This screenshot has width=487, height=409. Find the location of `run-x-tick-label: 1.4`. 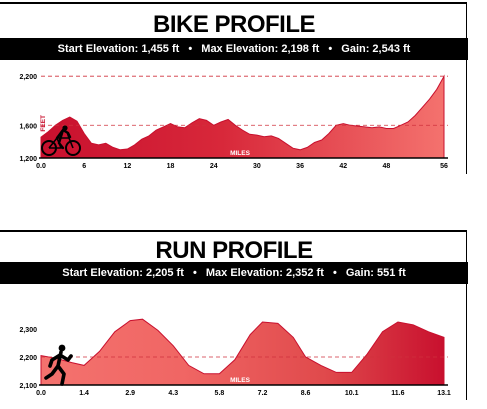

run-x-tick-label: 1.4 is located at coordinates (84, 393).